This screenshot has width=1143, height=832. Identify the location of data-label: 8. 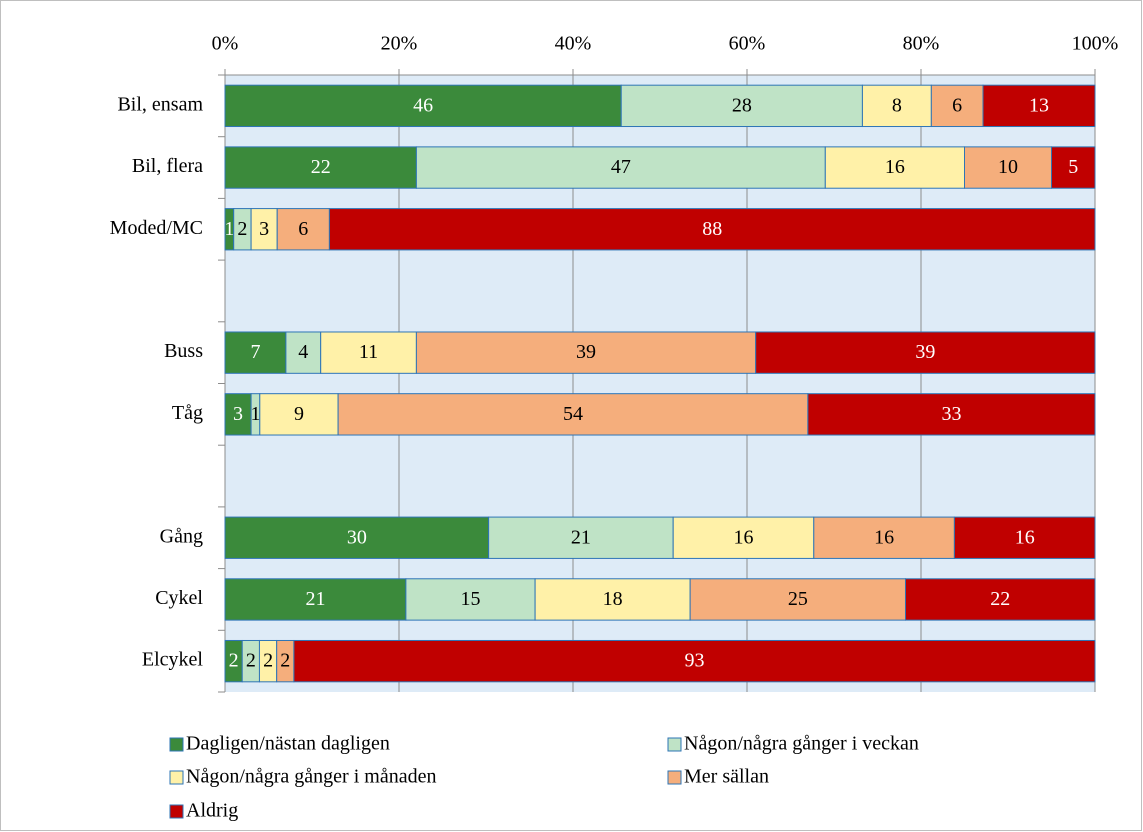
(897, 105).